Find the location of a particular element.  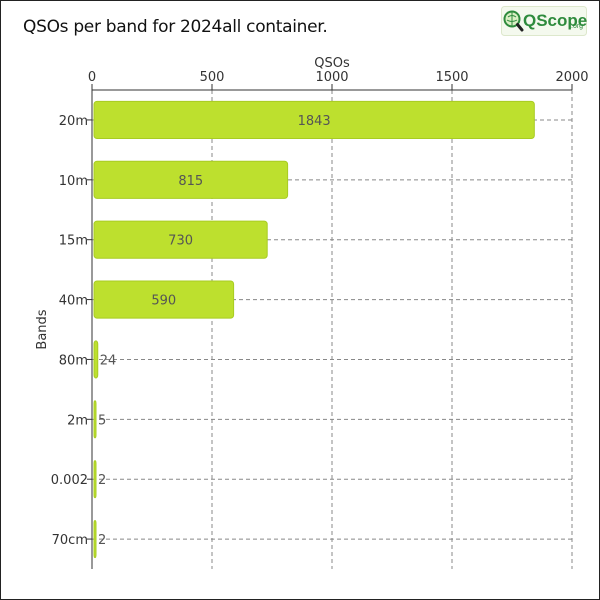

y-tick-label: 10m is located at coordinates (73, 181).